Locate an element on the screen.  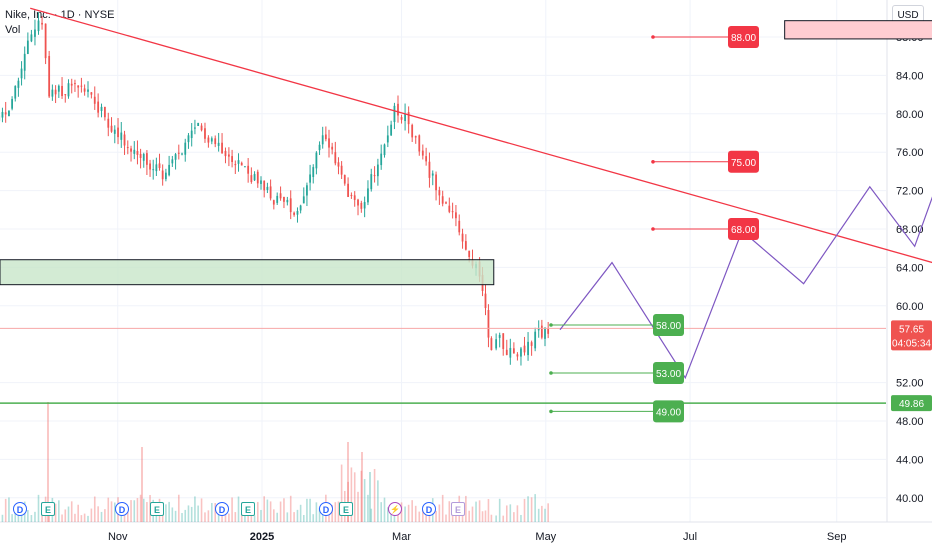
volume-label: Vol is located at coordinates (13, 30).